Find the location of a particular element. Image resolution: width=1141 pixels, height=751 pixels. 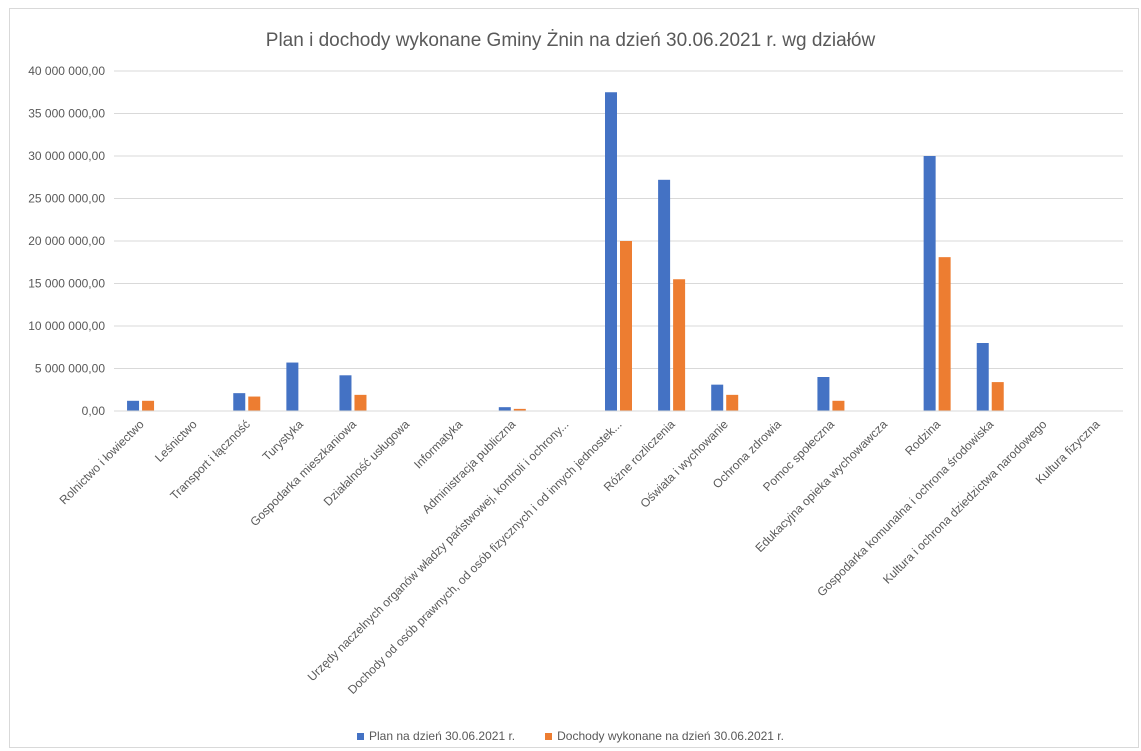

x-tick-label: Informatyka is located at coordinates (438, 444).